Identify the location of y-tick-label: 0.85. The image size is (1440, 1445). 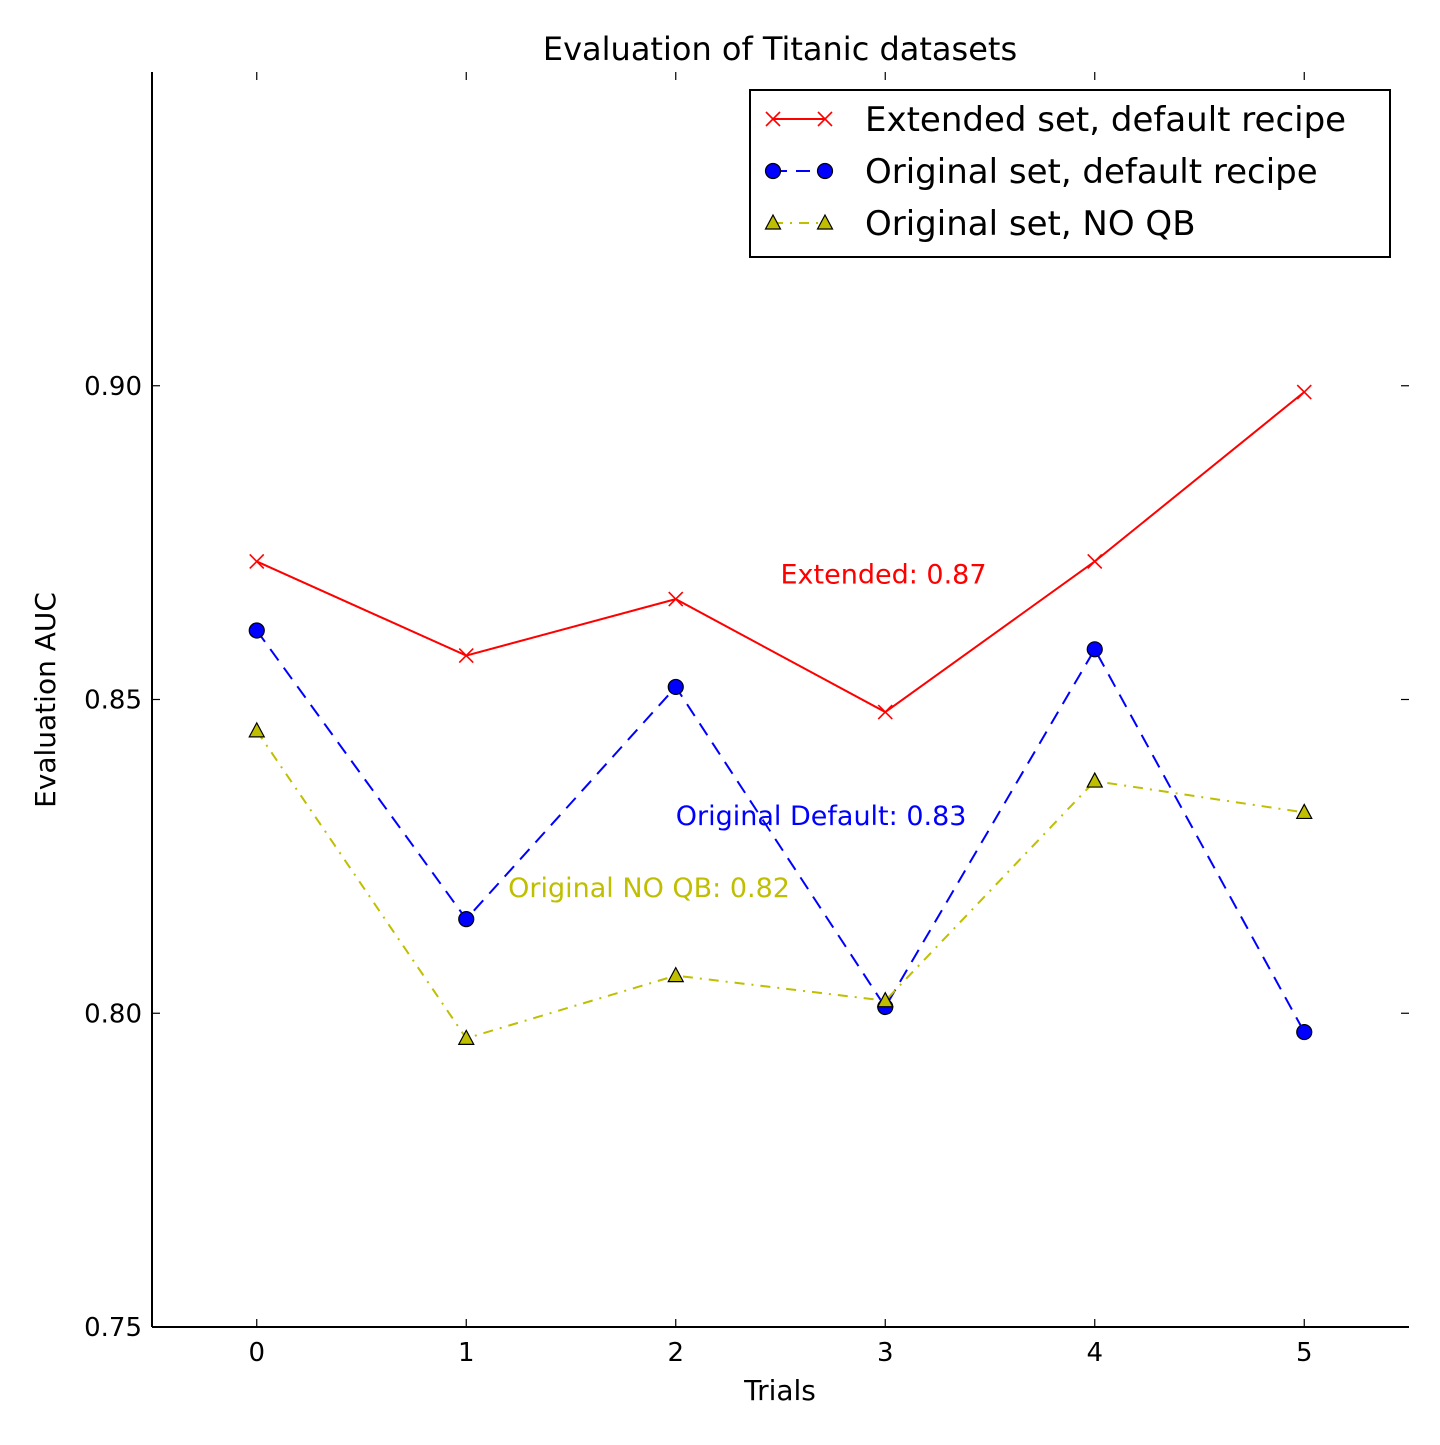
(113, 701).